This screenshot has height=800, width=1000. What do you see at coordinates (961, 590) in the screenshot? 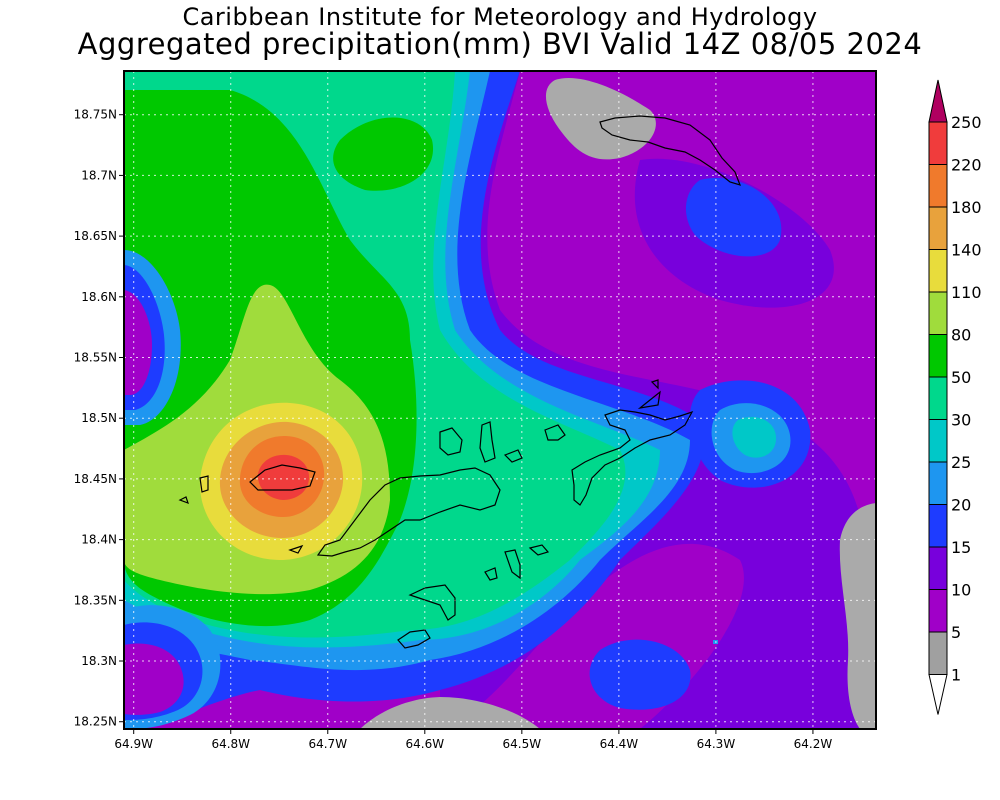
I see `colorbar-level-label: 10` at bounding box center [961, 590].